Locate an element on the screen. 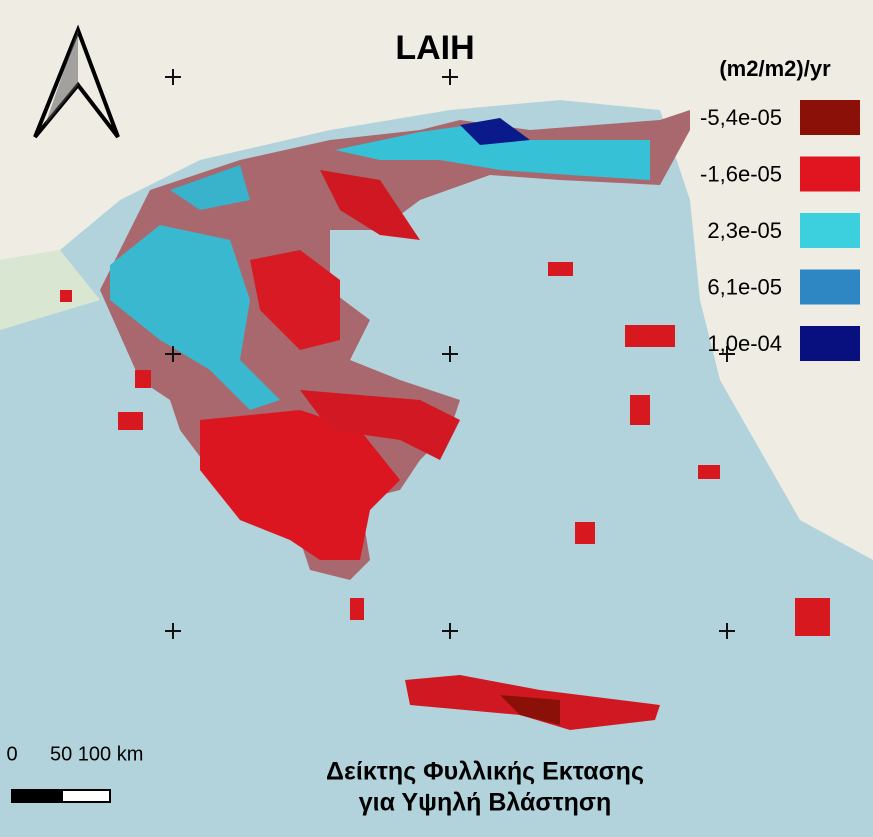 Image resolution: width=873 pixels, height=837 pixels. caption-line: Δείκτης Φυλλικής Εκτασης is located at coordinates (485, 772).